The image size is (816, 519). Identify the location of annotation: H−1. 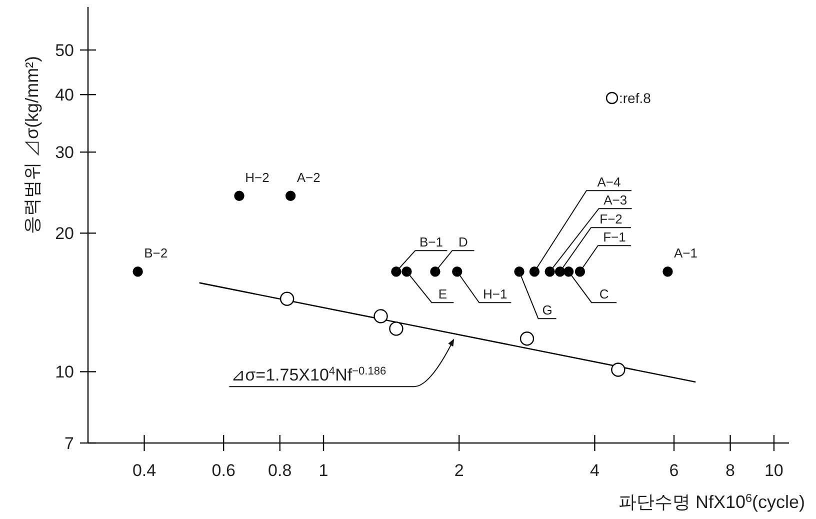
(495, 294).